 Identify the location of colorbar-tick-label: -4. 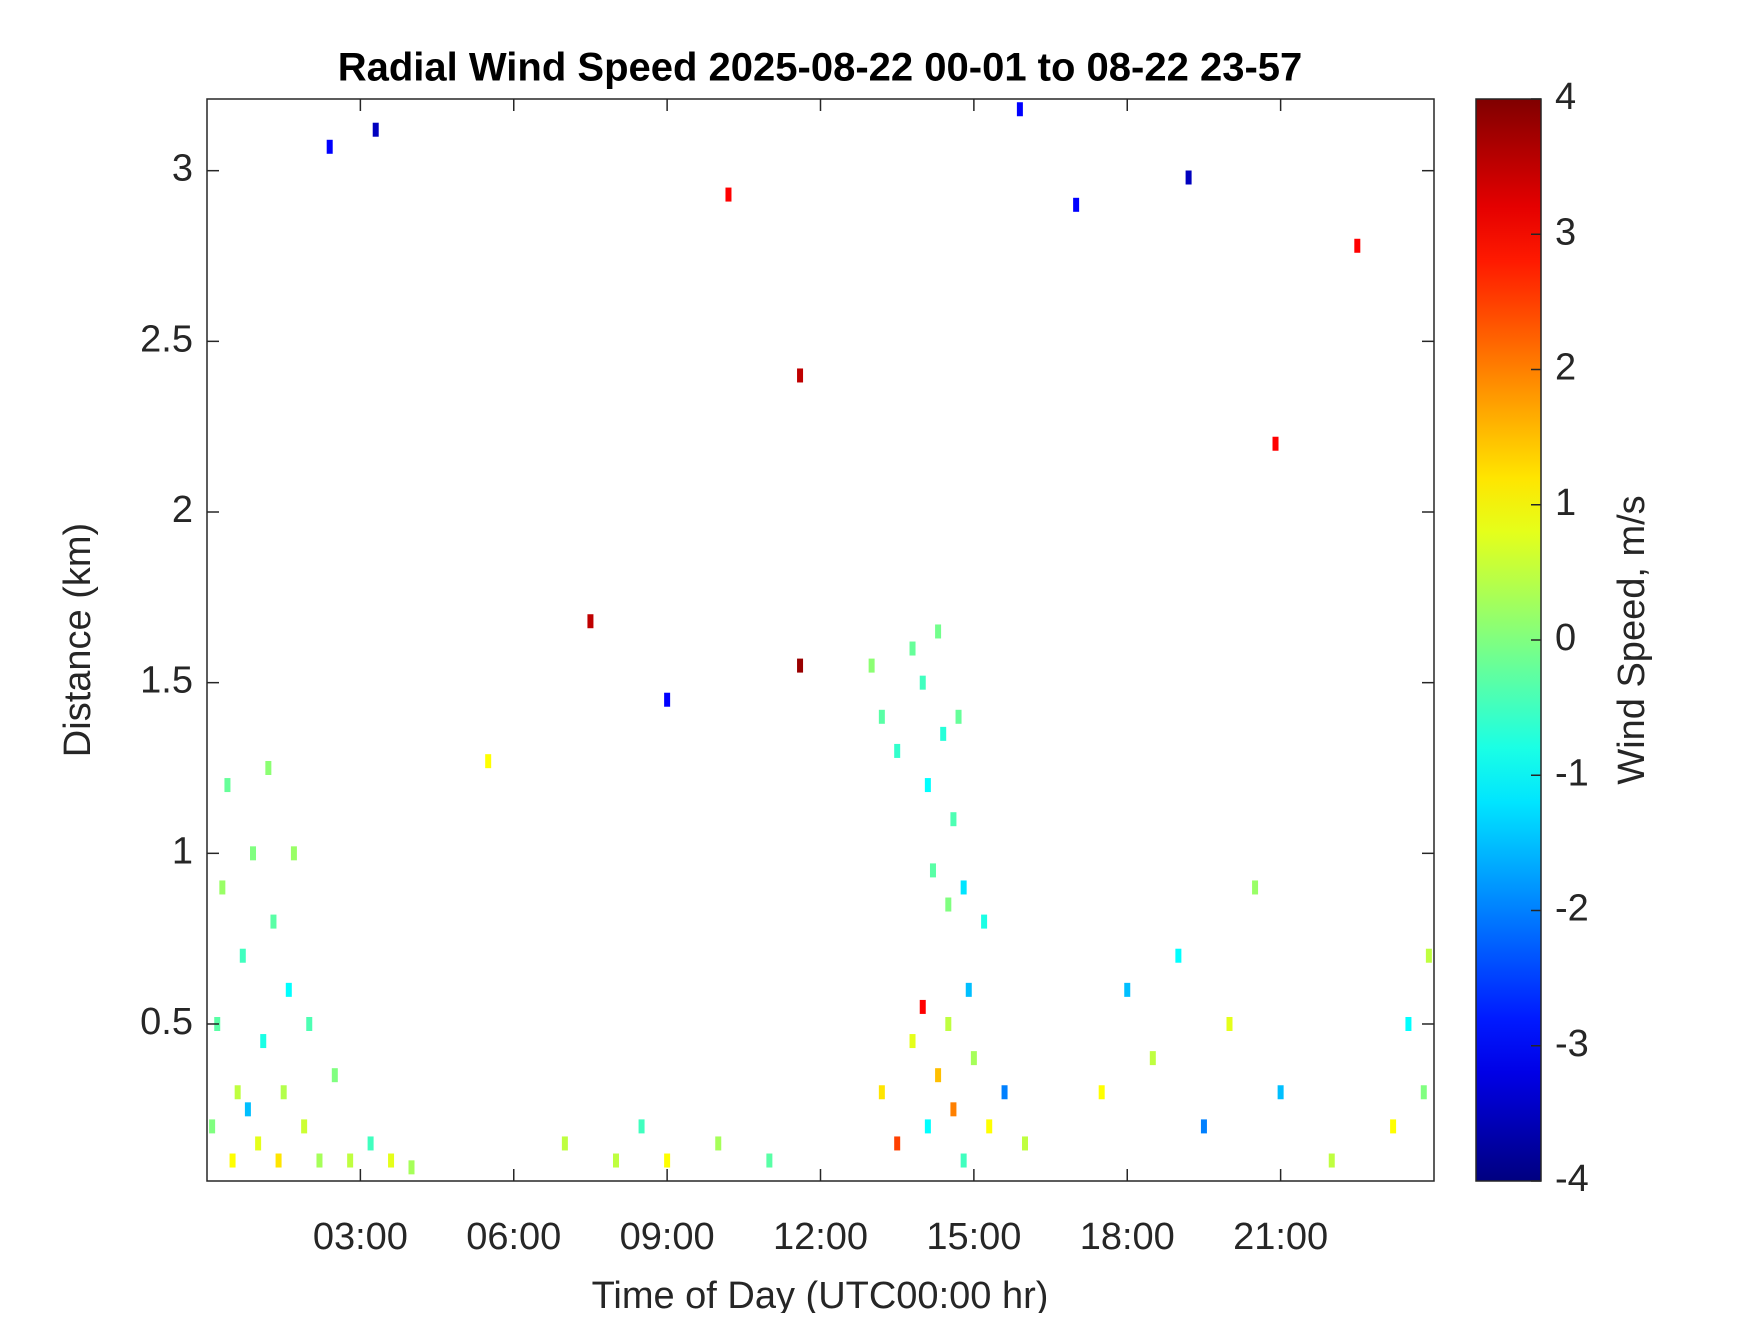
(1572, 1179).